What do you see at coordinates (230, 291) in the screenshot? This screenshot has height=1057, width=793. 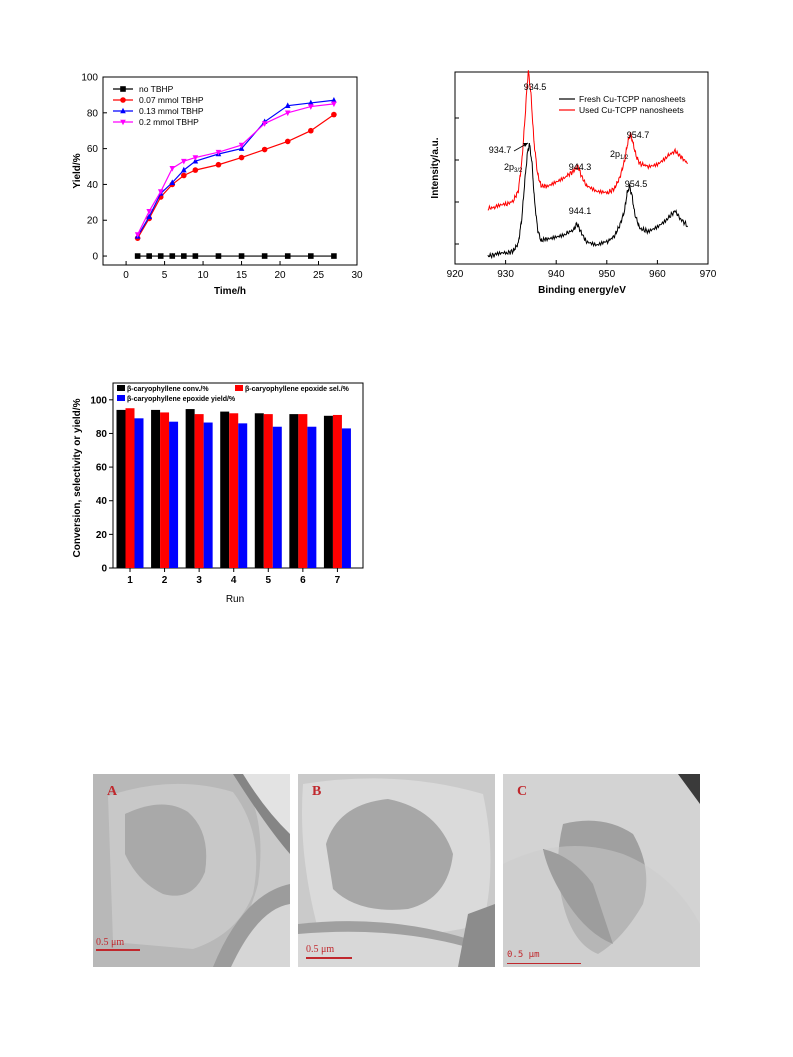 I see `chart1-x-axis-label: Time/h` at bounding box center [230, 291].